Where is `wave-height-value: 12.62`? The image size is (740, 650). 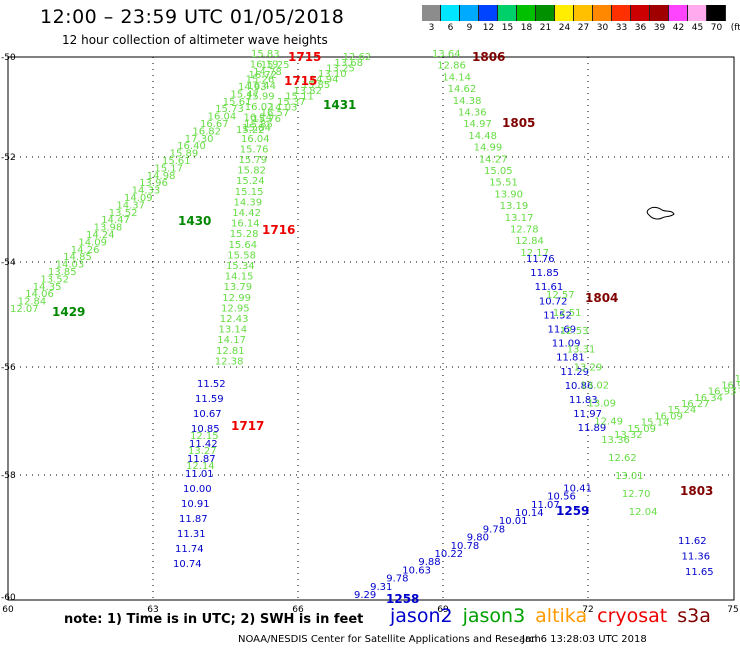 wave-height-value: 12.62 is located at coordinates (622, 458).